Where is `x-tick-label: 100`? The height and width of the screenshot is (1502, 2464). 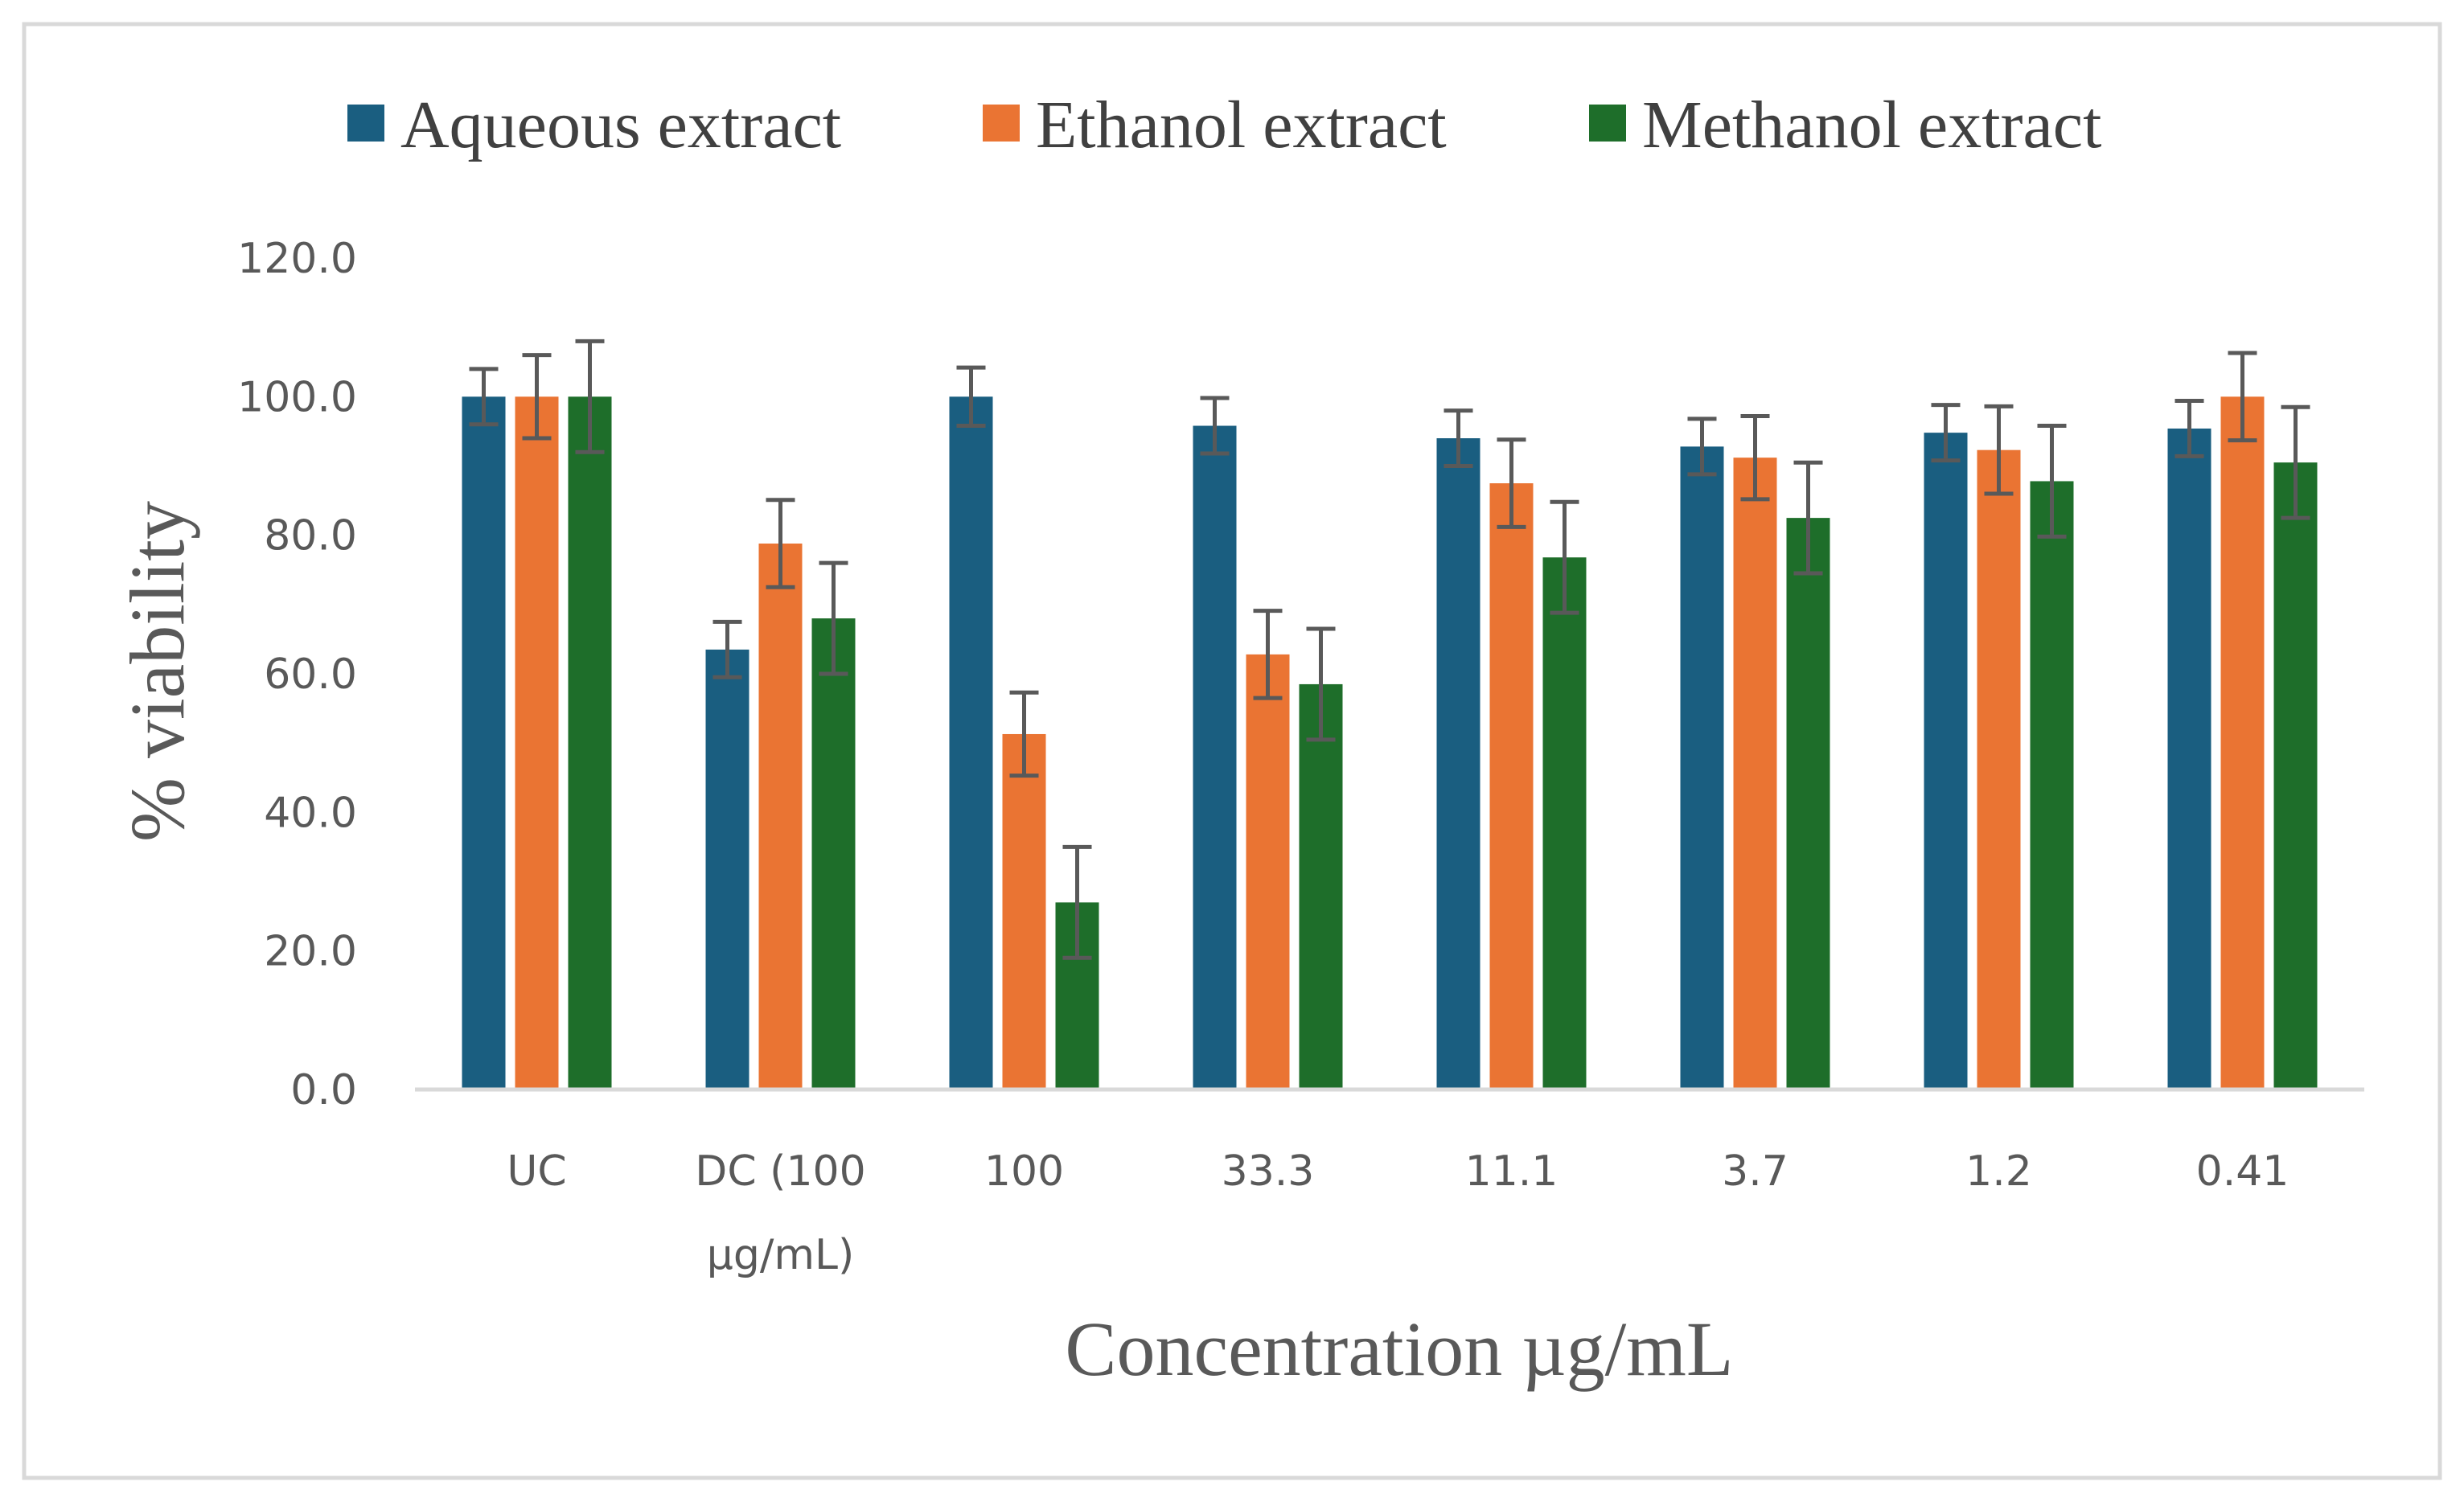
x-tick-label: 100 is located at coordinates (1024, 1171).